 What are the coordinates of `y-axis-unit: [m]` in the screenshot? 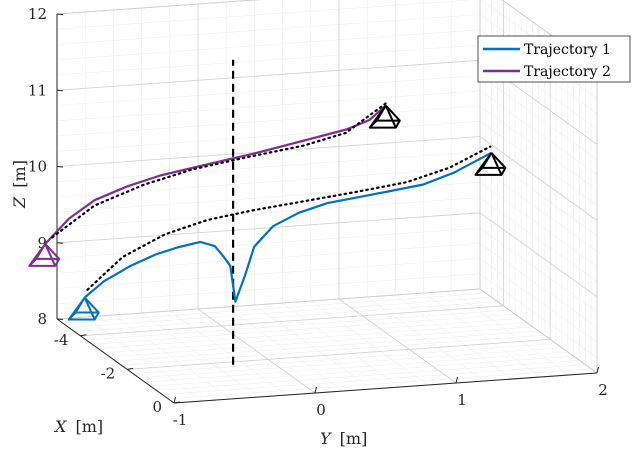 It's located at (354, 438).